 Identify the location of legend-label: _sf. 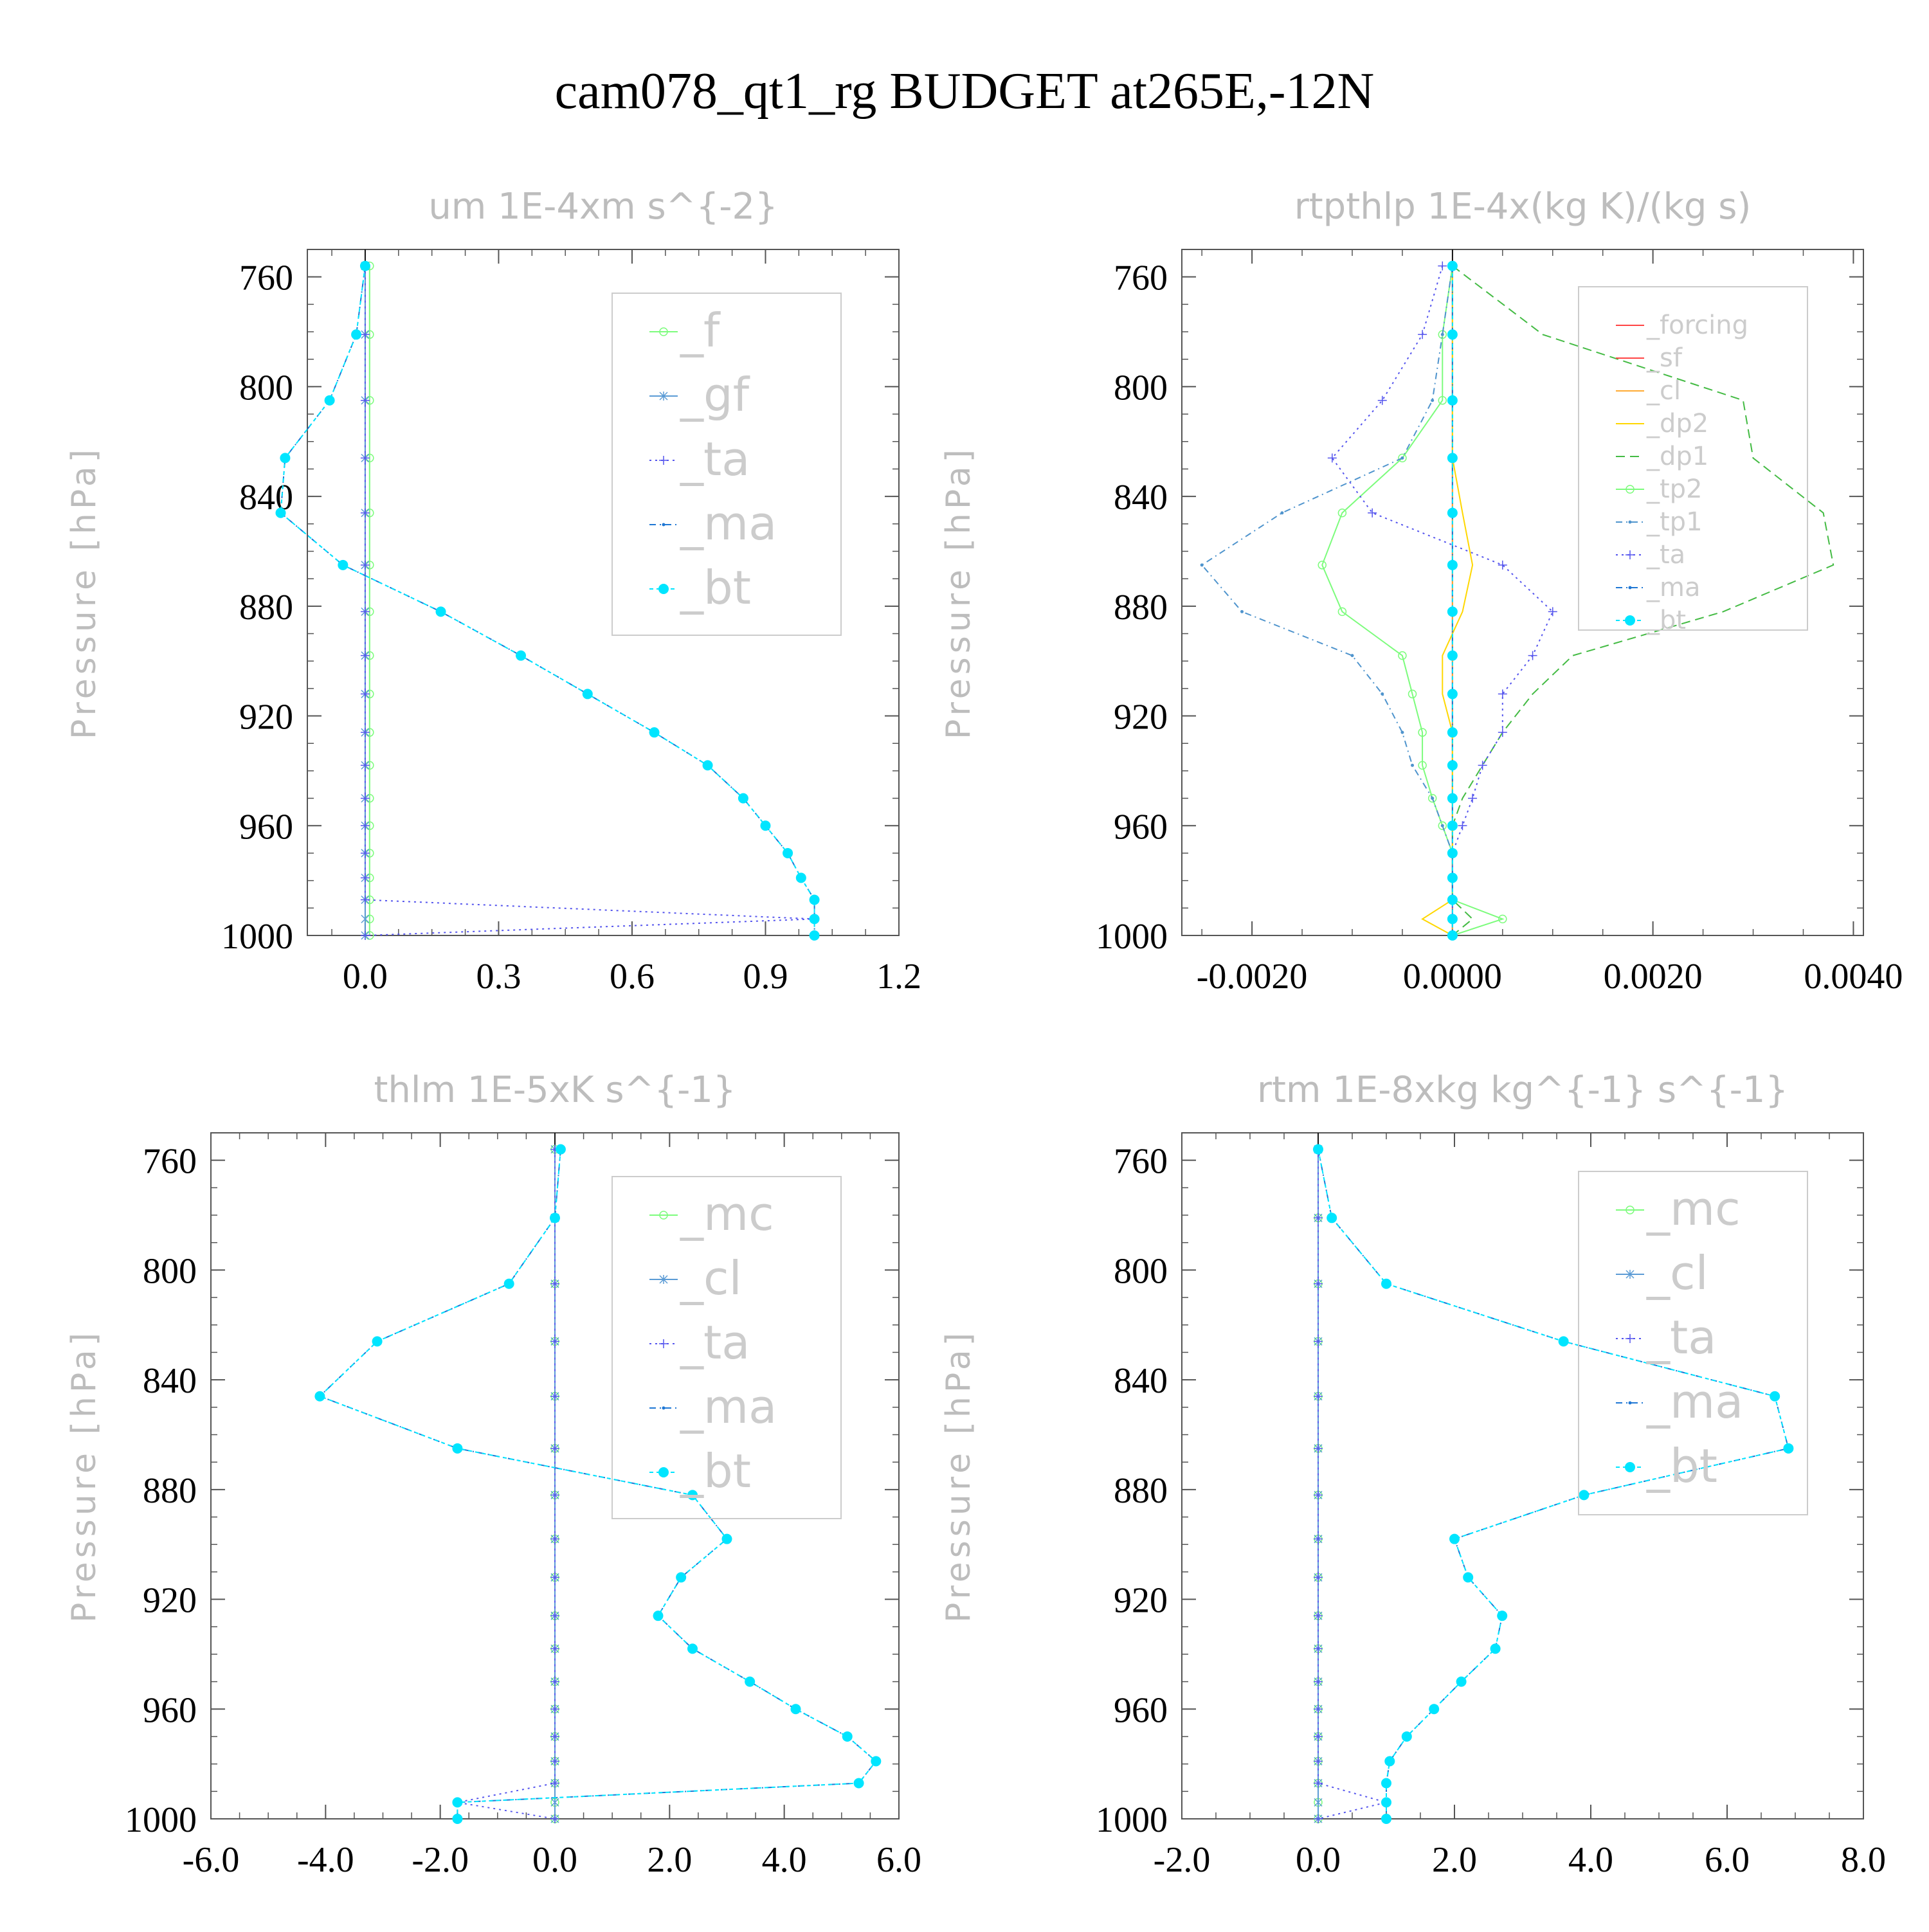
(1664, 358).